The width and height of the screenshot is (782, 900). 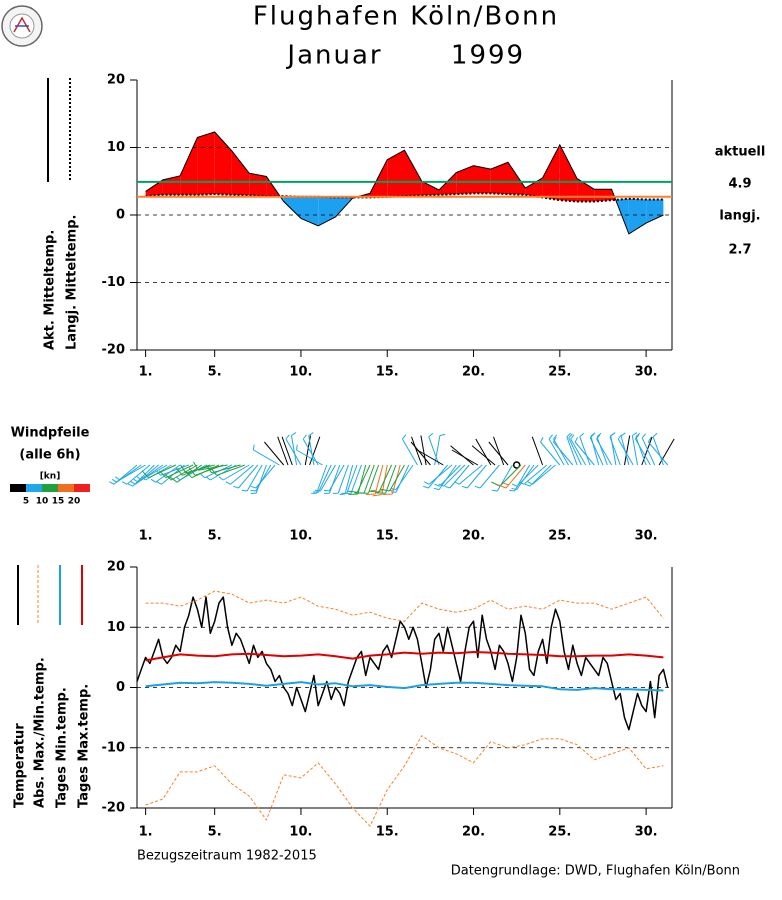 What do you see at coordinates (49, 455) in the screenshot?
I see `wind-subtitle: (alle 6h)` at bounding box center [49, 455].